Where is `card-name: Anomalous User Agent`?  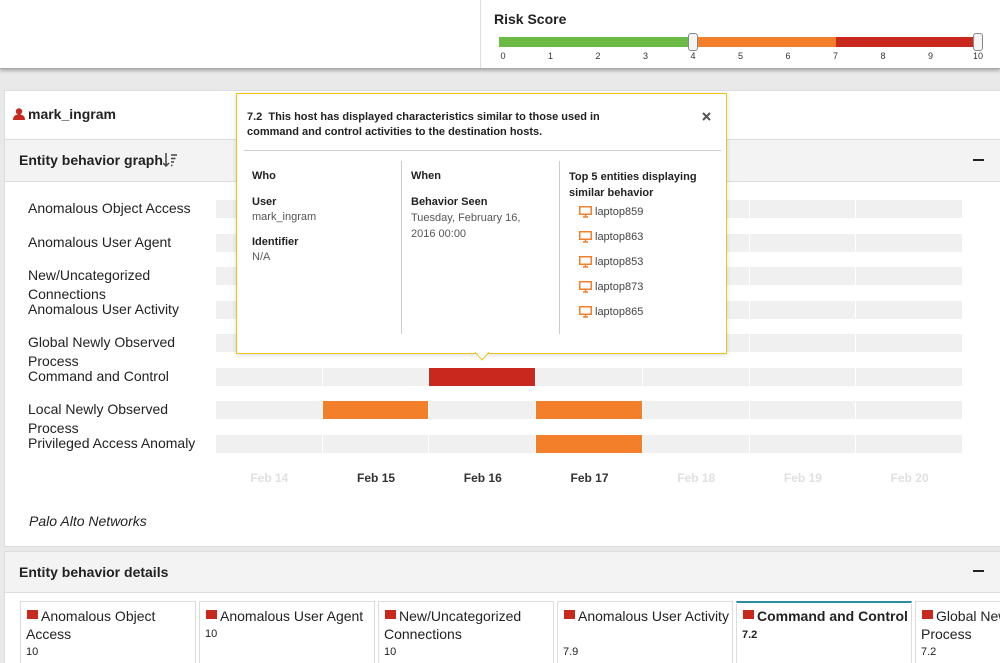
card-name: Anomalous User Agent is located at coordinates (292, 616).